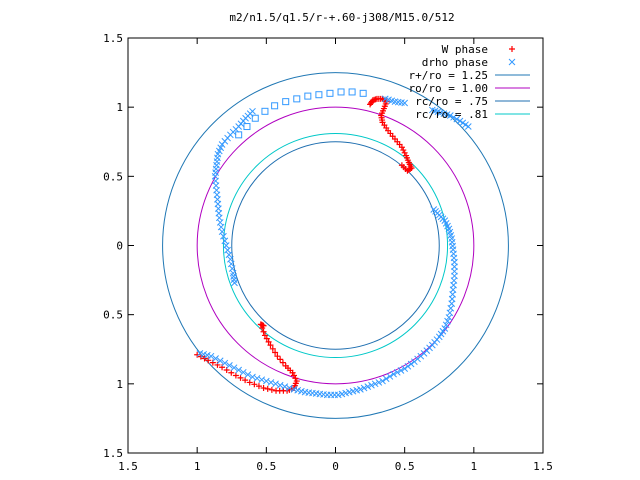 The height and width of the screenshot is (480, 640). What do you see at coordinates (119, 246) in the screenshot?
I see `y-tick-label: 0` at bounding box center [119, 246].